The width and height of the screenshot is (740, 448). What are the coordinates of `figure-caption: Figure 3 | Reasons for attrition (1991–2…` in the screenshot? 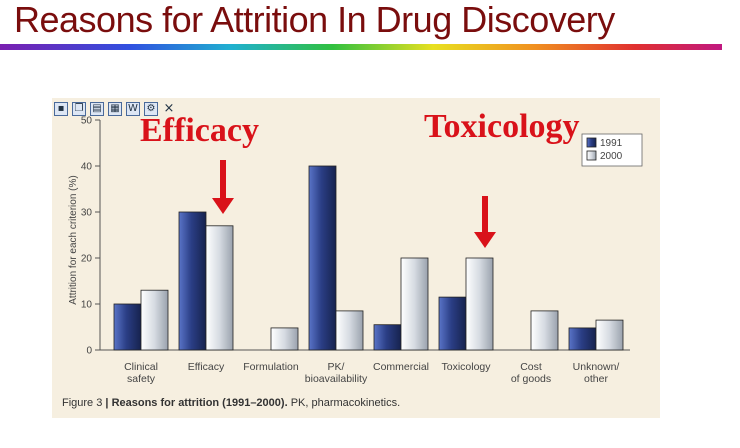 It's located at (231, 403).